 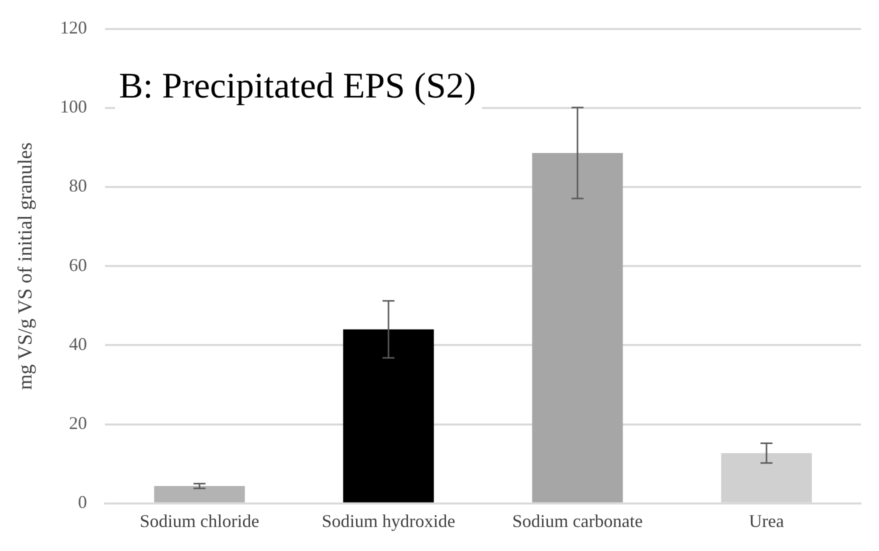 What do you see at coordinates (766, 520) in the screenshot?
I see `x-tick-label: Urea` at bounding box center [766, 520].